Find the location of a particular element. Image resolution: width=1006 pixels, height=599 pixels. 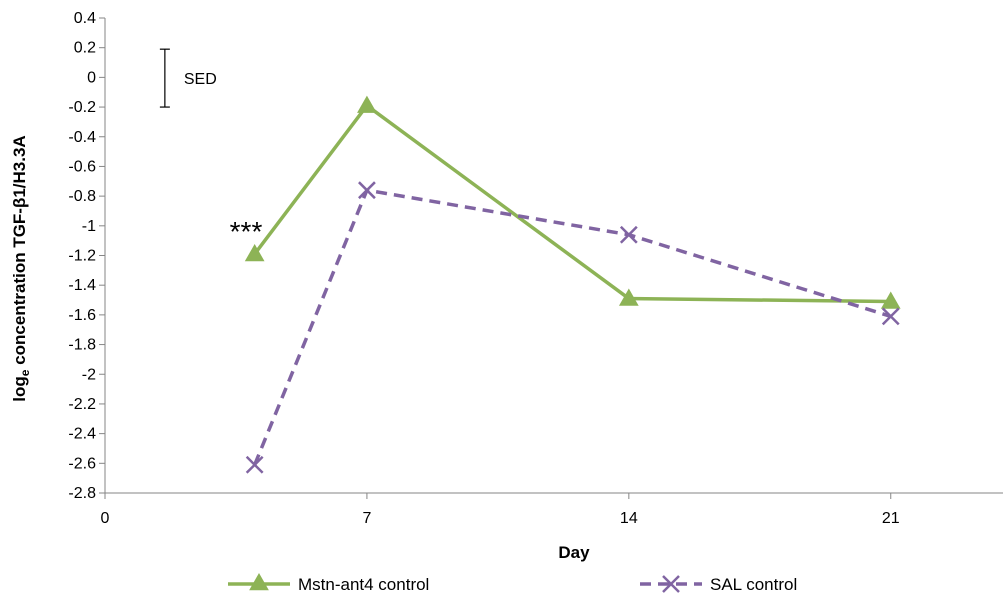

x-tick-label: 14 is located at coordinates (629, 518).